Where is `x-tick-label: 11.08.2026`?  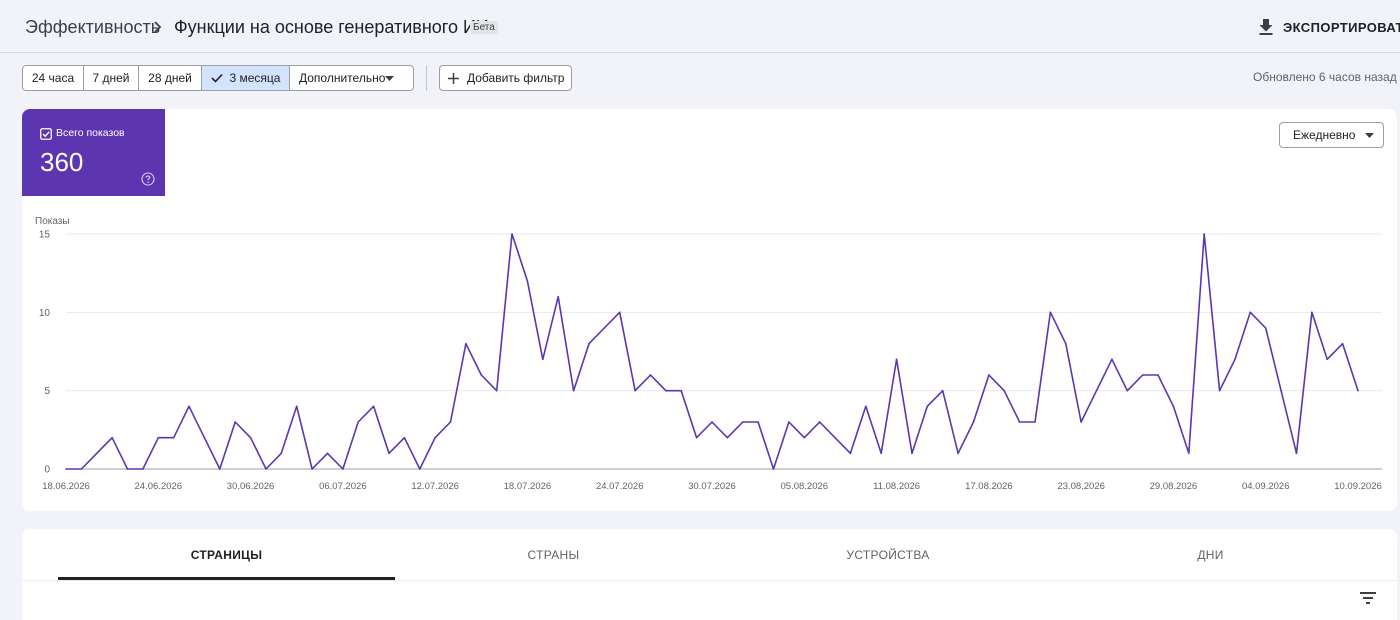 x-tick-label: 11.08.2026 is located at coordinates (896, 486).